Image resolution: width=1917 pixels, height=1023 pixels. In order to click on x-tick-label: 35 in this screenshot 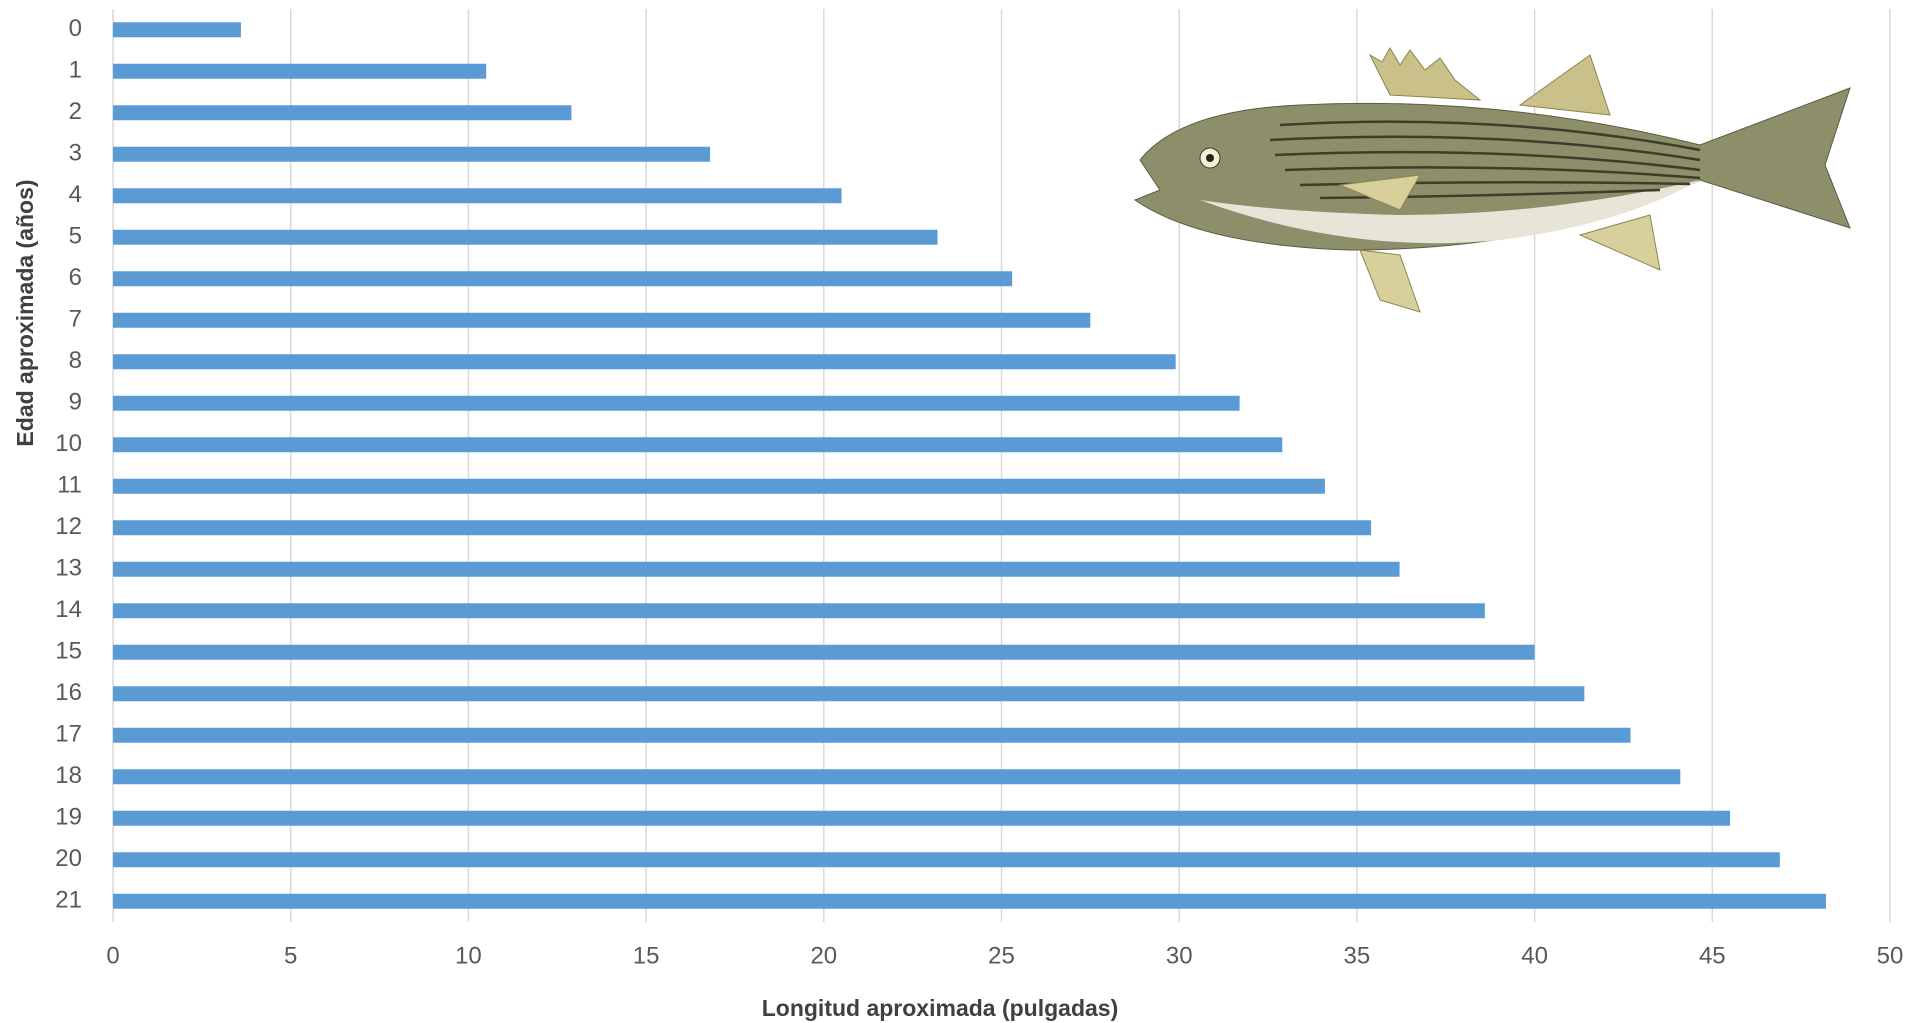, I will do `click(1357, 955)`.